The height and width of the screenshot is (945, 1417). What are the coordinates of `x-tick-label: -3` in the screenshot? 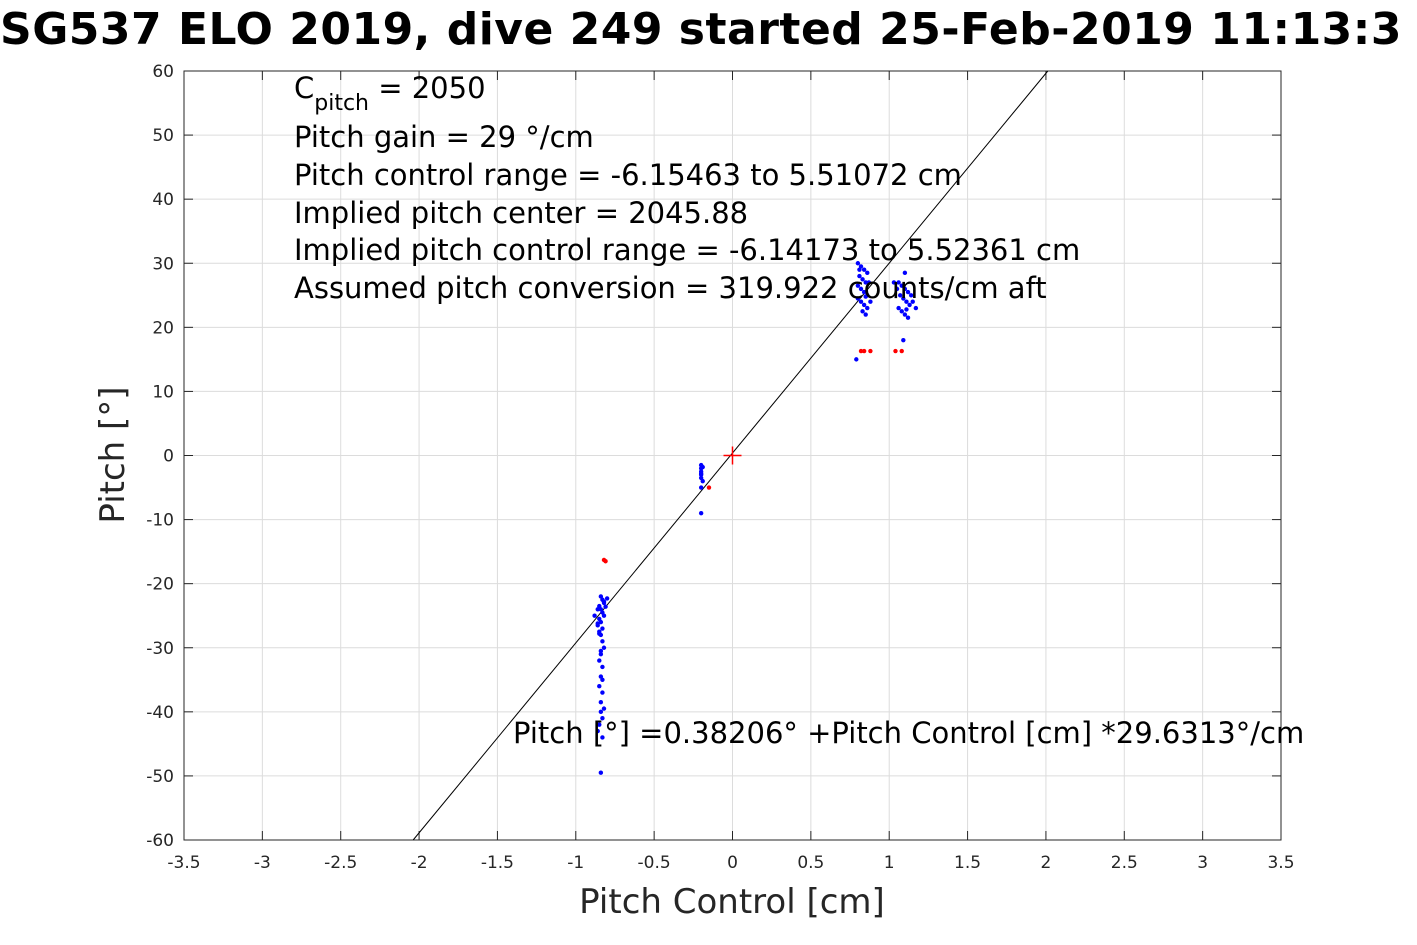 It's located at (262, 863).